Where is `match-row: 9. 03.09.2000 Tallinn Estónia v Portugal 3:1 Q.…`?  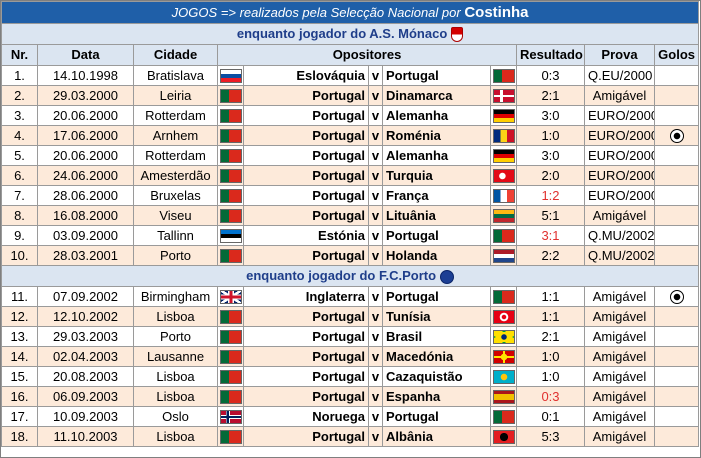 match-row: 9. 03.09.2000 Tallinn Estónia v Portugal 3:1 Q.… is located at coordinates (350, 235).